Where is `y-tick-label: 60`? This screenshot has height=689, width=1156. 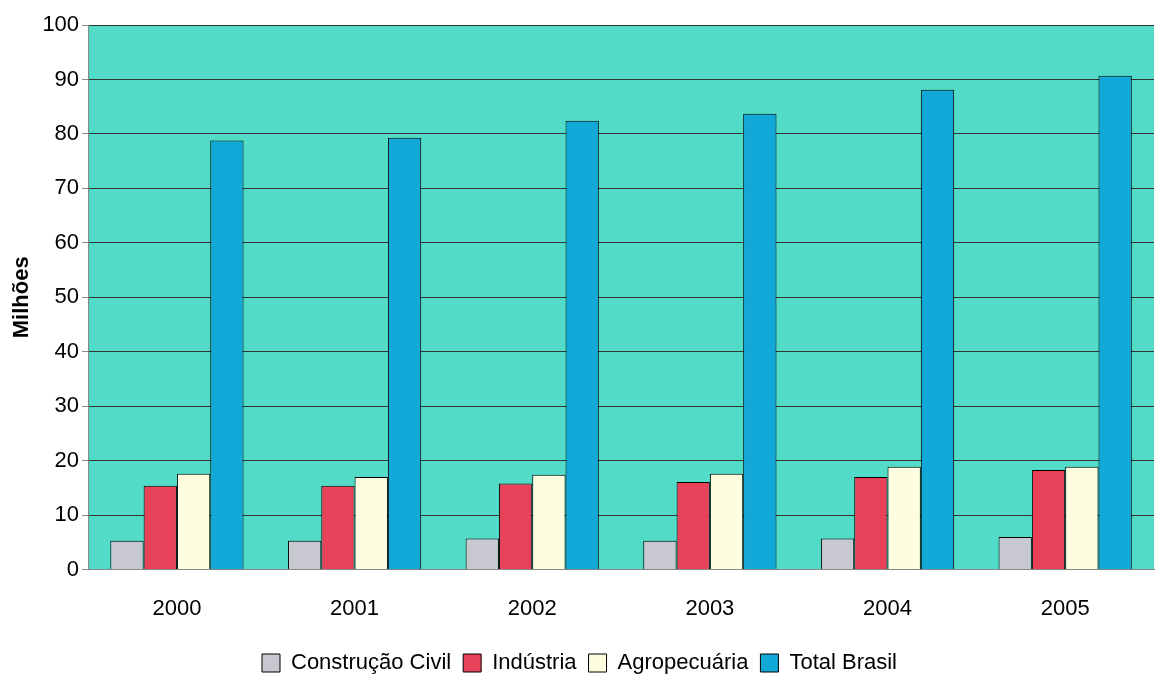 y-tick-label: 60 is located at coordinates (67, 241).